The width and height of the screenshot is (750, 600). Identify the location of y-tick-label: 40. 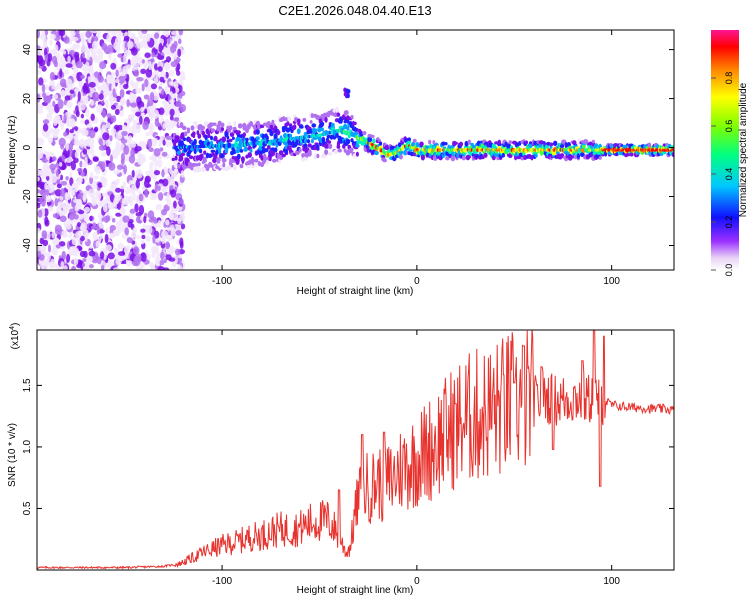
(27, 50).